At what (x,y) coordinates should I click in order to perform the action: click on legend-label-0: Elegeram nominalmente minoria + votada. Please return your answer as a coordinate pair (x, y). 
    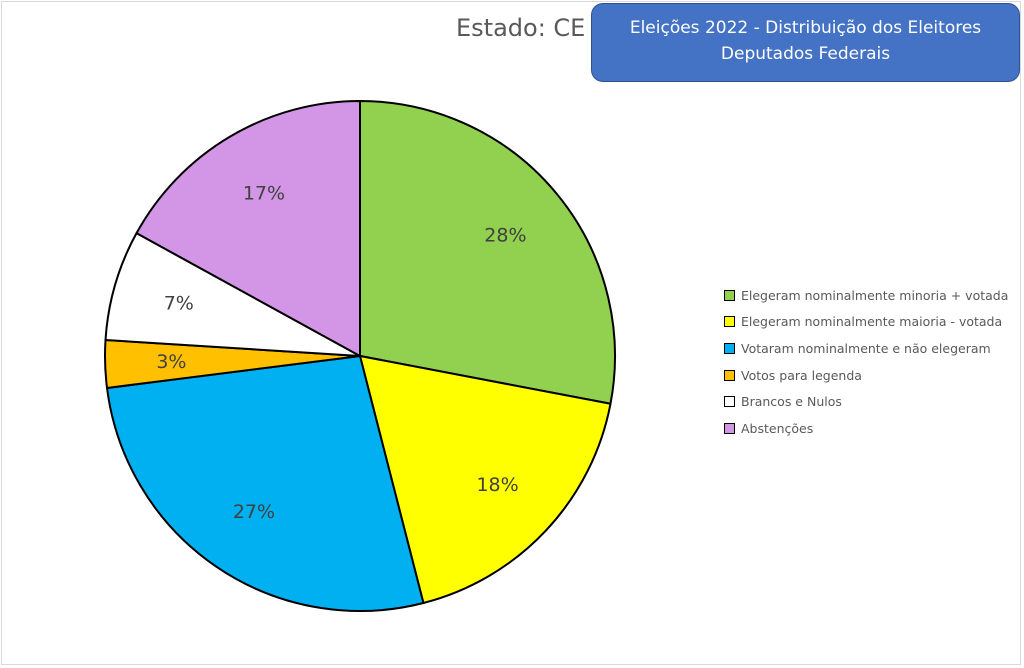
    Looking at the image, I should click on (875, 295).